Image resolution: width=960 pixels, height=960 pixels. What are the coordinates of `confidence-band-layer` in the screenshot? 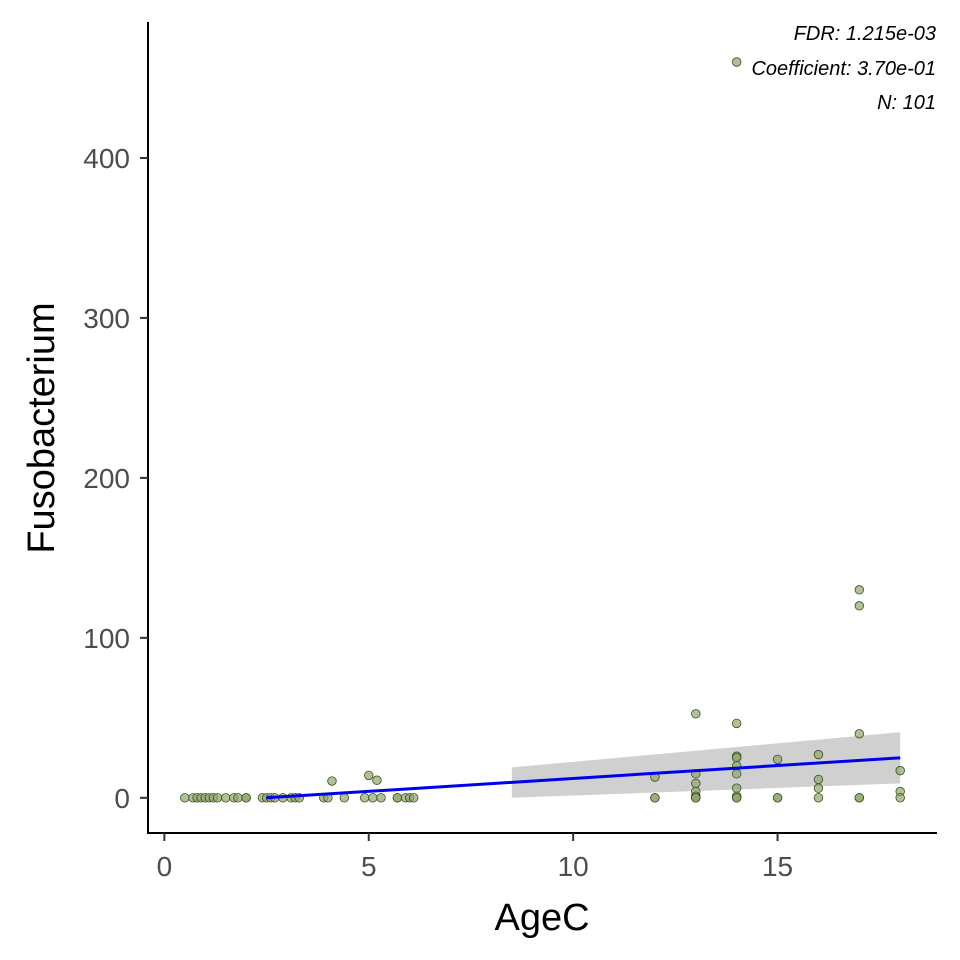 It's located at (706, 765).